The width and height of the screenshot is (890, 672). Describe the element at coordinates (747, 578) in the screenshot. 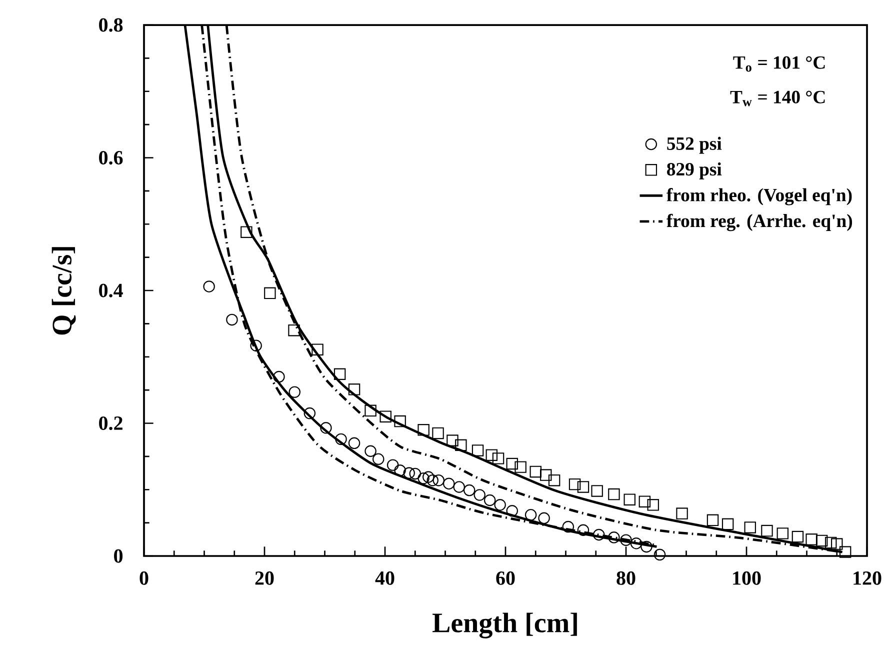

I see `x-tick-label: 100` at that location.